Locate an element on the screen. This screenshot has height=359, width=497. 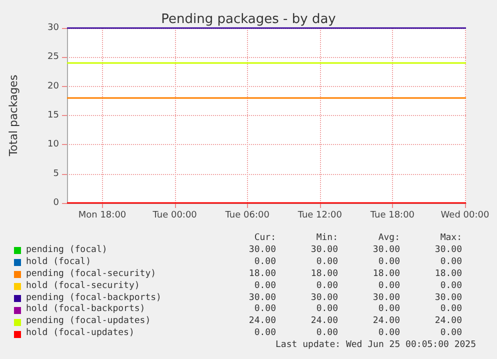
legend-label: hold (focal-updates) is located at coordinates (81, 334).